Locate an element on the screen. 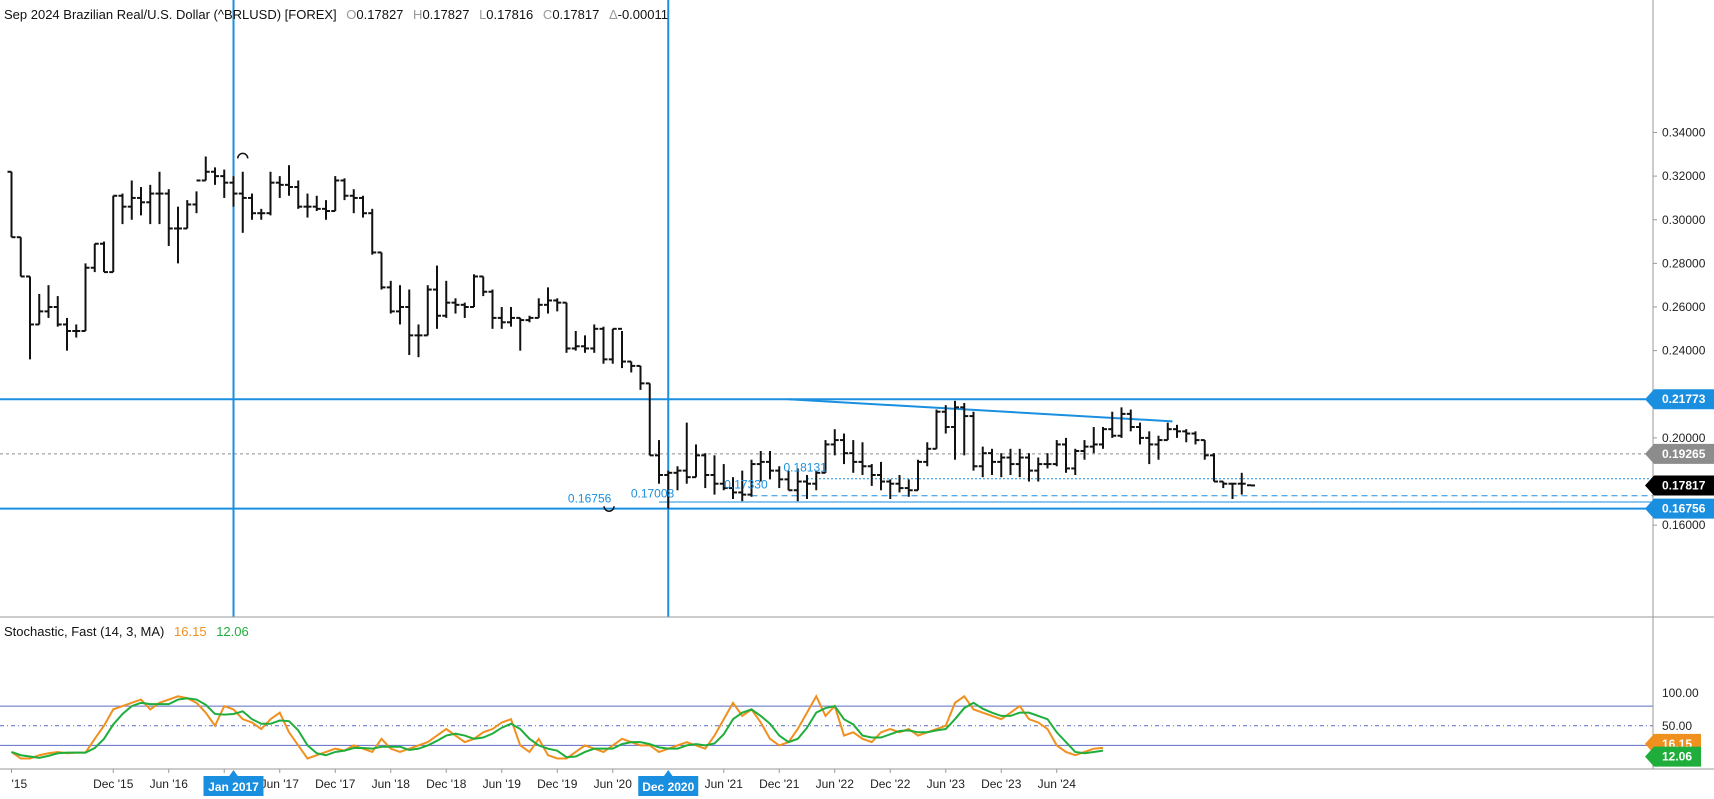 The height and width of the screenshot is (799, 1714). time-tick-label: '15 is located at coordinates (20, 784).